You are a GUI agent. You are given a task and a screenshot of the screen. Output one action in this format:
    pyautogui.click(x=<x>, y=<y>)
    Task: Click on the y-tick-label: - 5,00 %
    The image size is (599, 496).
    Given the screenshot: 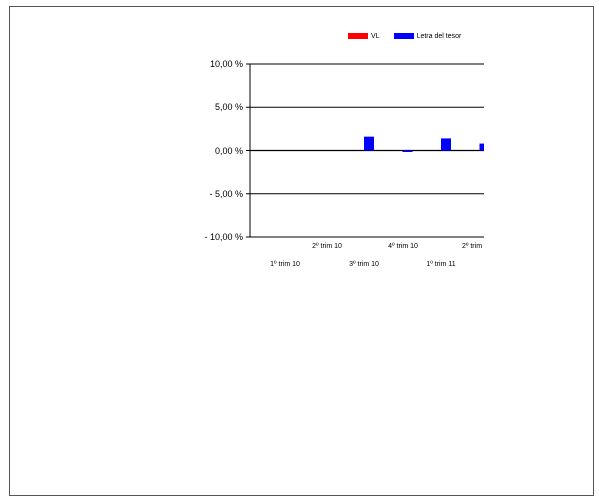 What is the action you would take?
    pyautogui.click(x=226, y=194)
    